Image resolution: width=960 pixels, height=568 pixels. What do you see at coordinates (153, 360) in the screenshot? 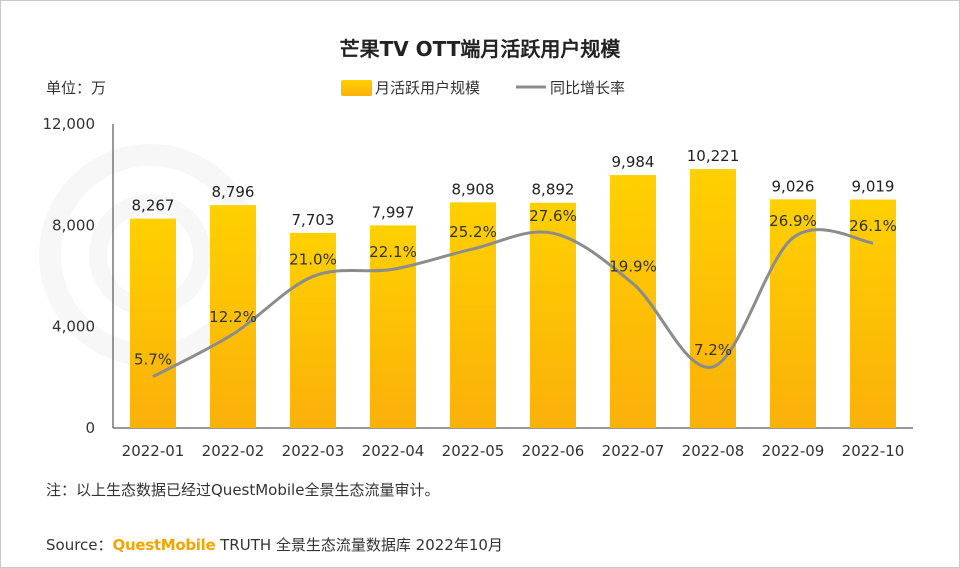
I see `rate-value-label: 5.7%` at bounding box center [153, 360].